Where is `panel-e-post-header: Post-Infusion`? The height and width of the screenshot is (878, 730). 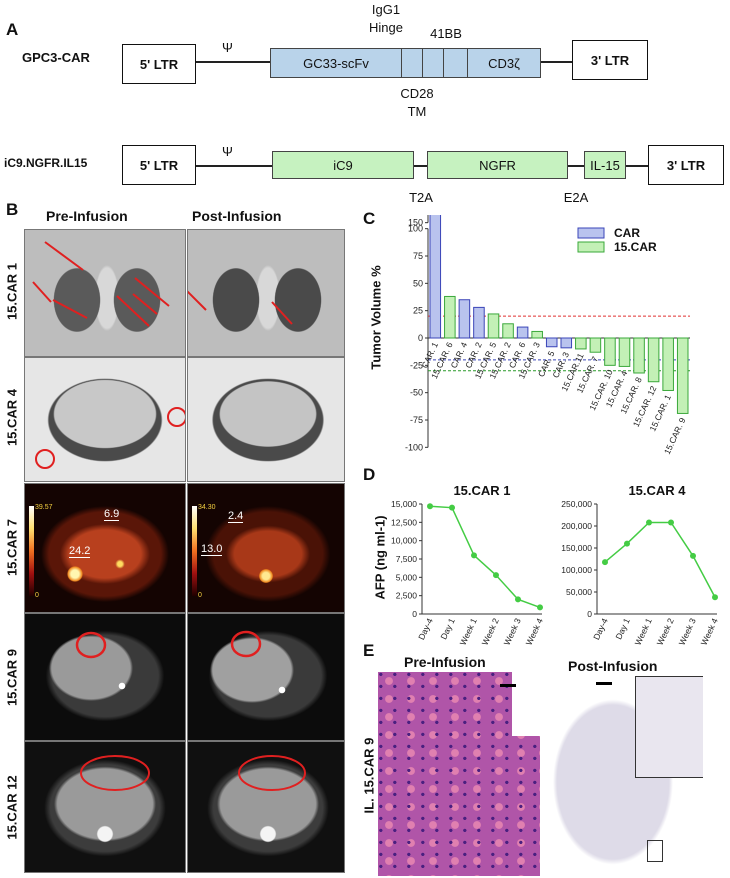
panel-e-post-header: Post-Infusion is located at coordinates (613, 666).